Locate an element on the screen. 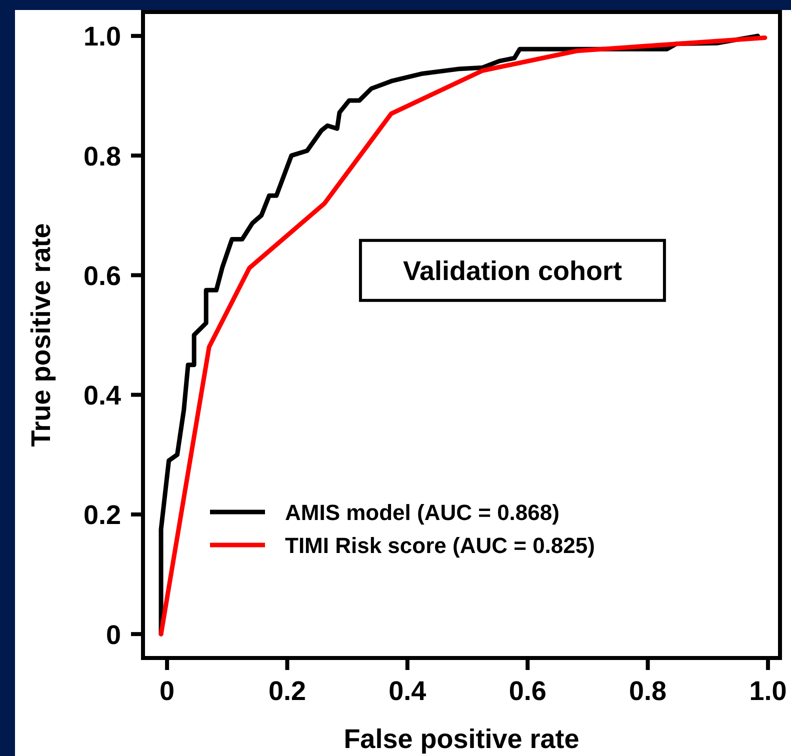  y-tick-label: 0.4 is located at coordinates (102, 395).